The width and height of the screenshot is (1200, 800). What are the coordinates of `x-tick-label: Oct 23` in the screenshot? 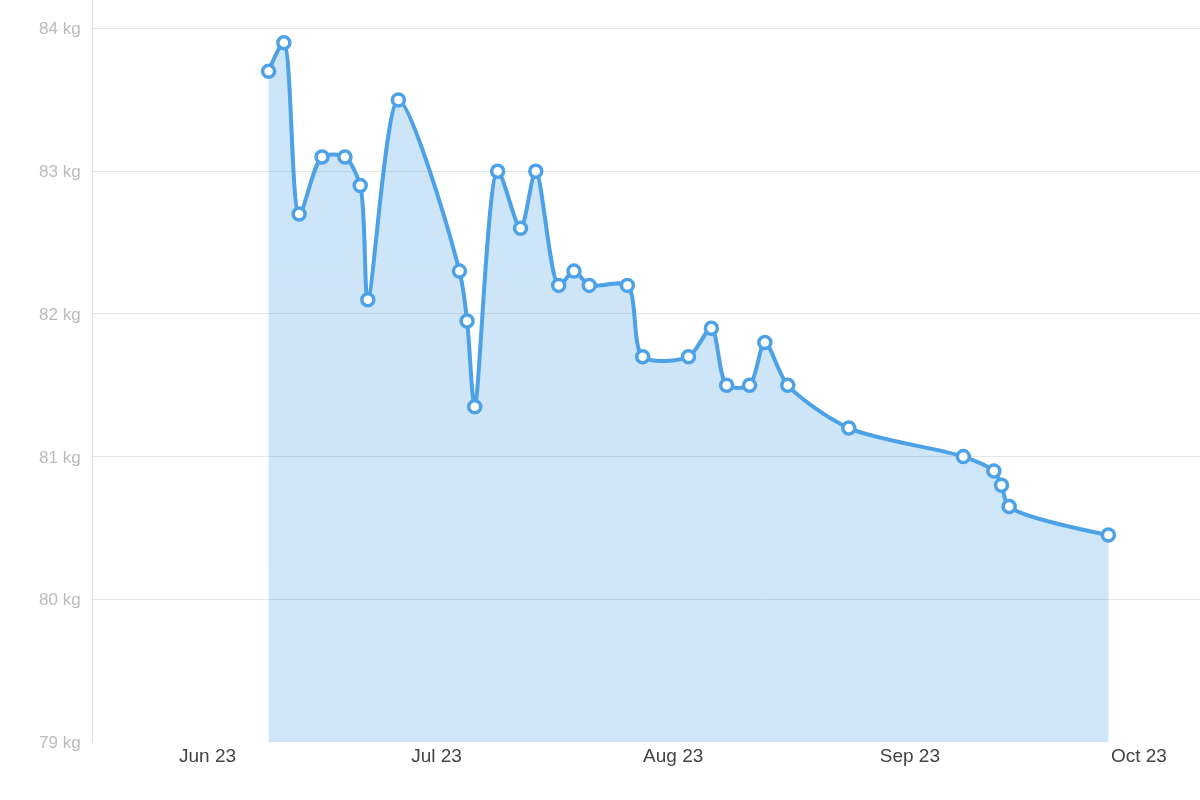 It's located at (1138, 755).